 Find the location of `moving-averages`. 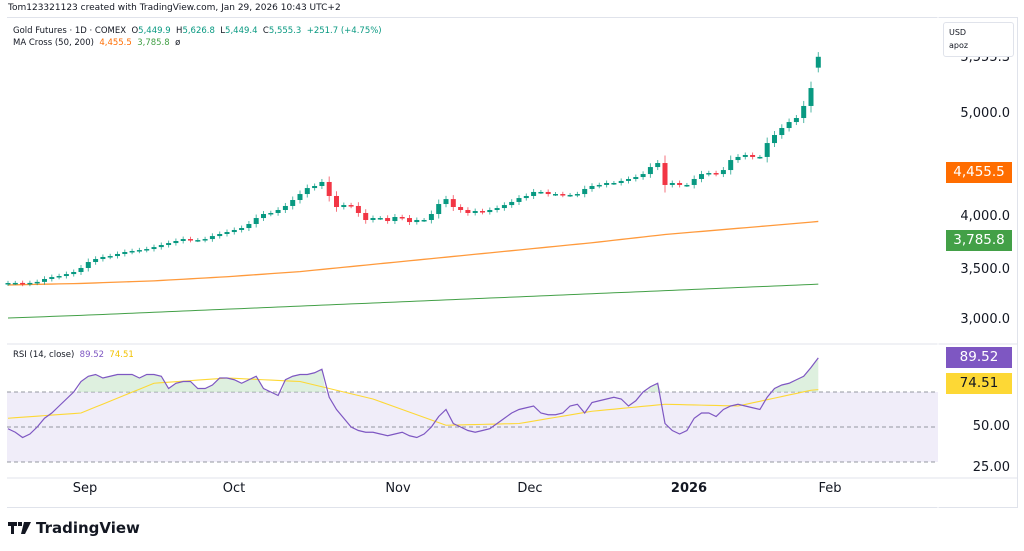

moving-averages is located at coordinates (413, 269).